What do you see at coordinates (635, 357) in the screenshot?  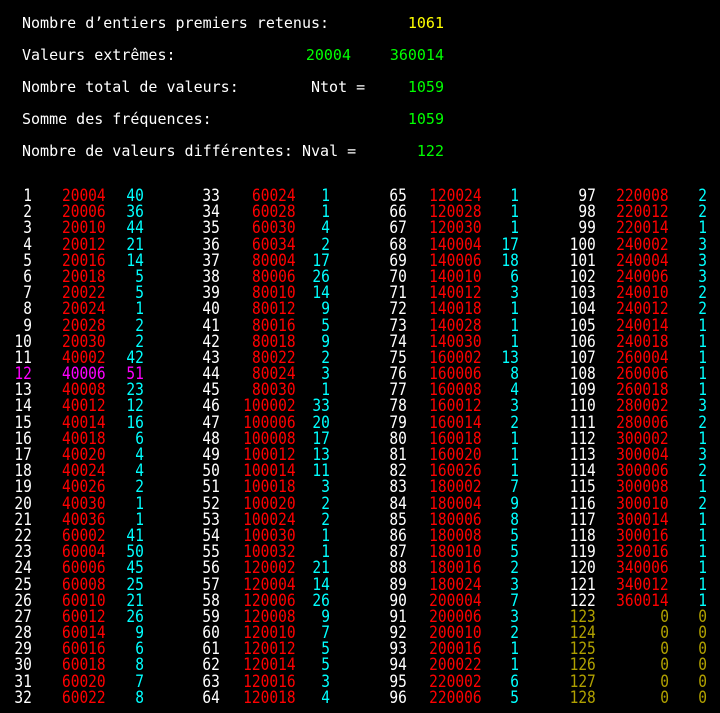 I see `table-row: 107 260004 1` at bounding box center [635, 357].